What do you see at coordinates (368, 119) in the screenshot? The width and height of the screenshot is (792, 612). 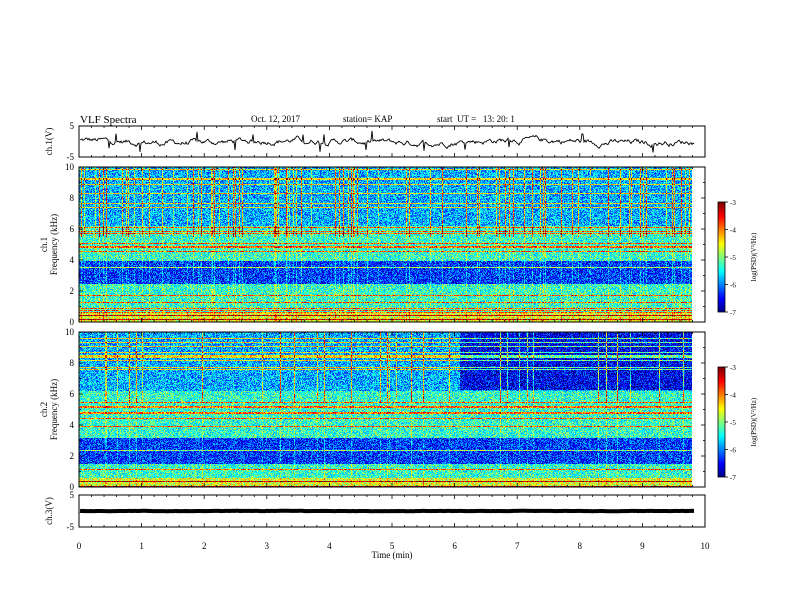 I see `station-label: station= KAP` at bounding box center [368, 119].